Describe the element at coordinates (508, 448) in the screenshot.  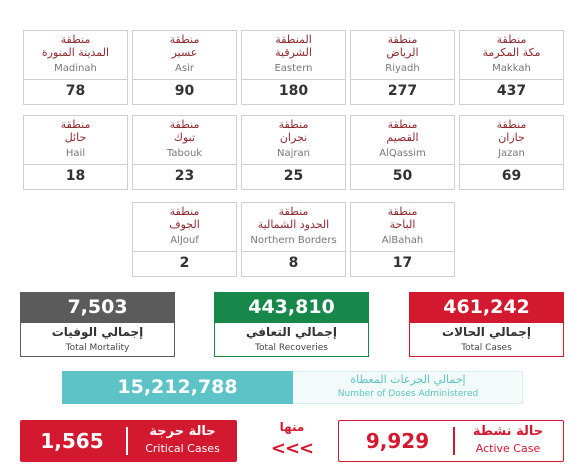
I see `active-english: Active Case` at that location.